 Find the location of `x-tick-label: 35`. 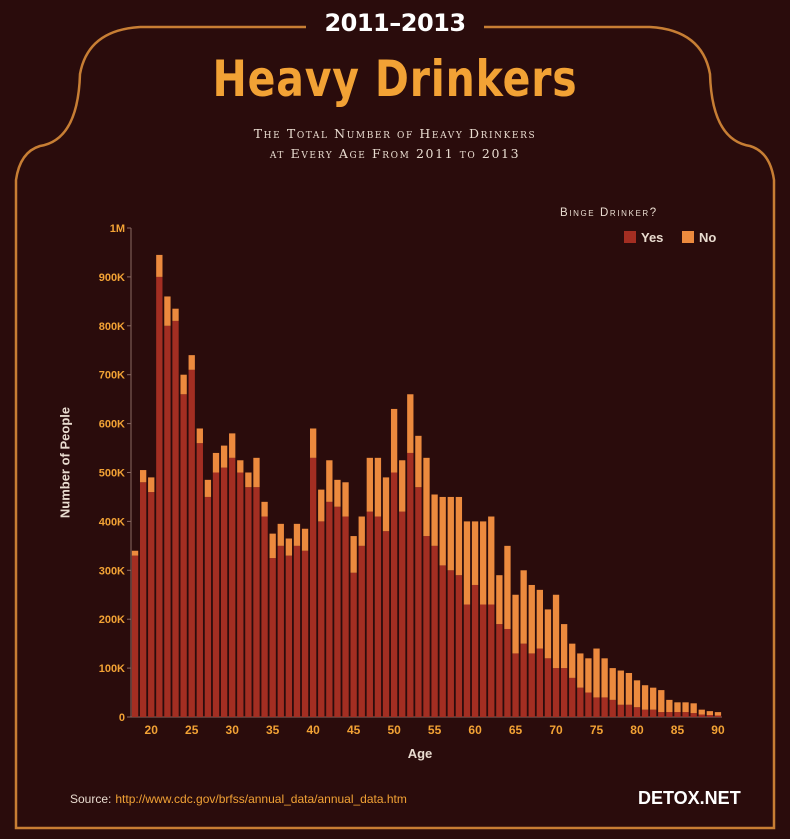

x-tick-label: 35 is located at coordinates (273, 730).